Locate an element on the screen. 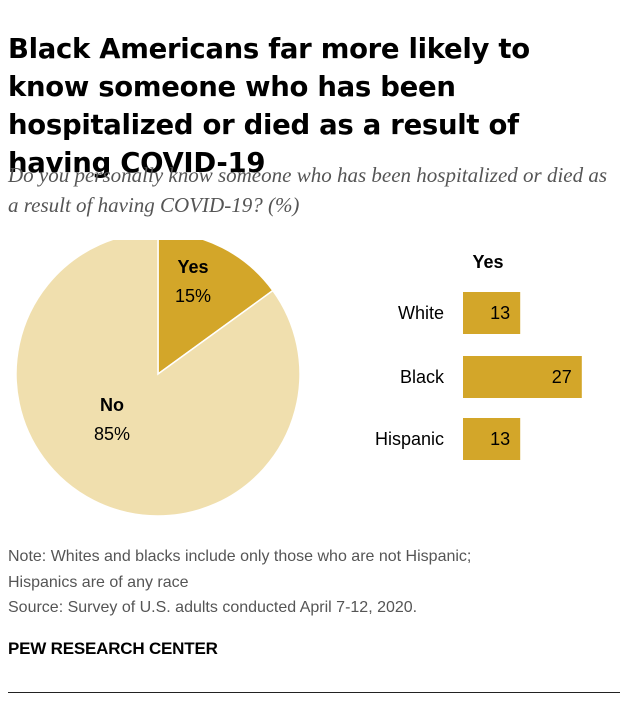 The height and width of the screenshot is (702, 628). pie-slice-yes is located at coordinates (215, 308).